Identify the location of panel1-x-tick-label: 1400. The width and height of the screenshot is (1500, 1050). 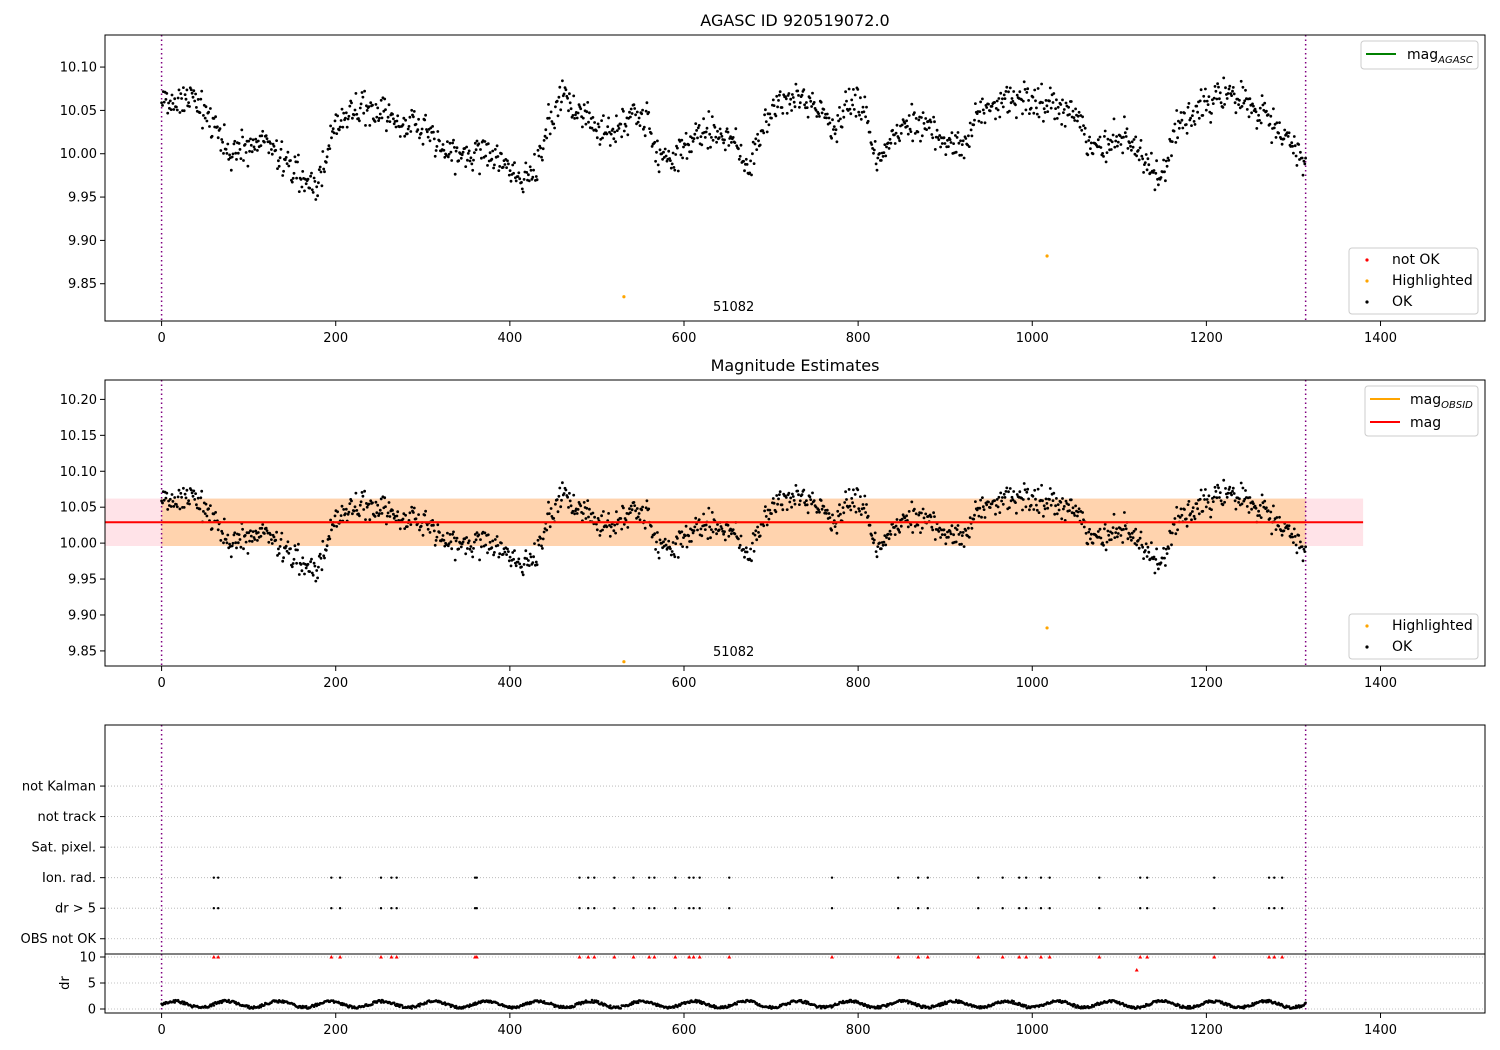
(1380, 338).